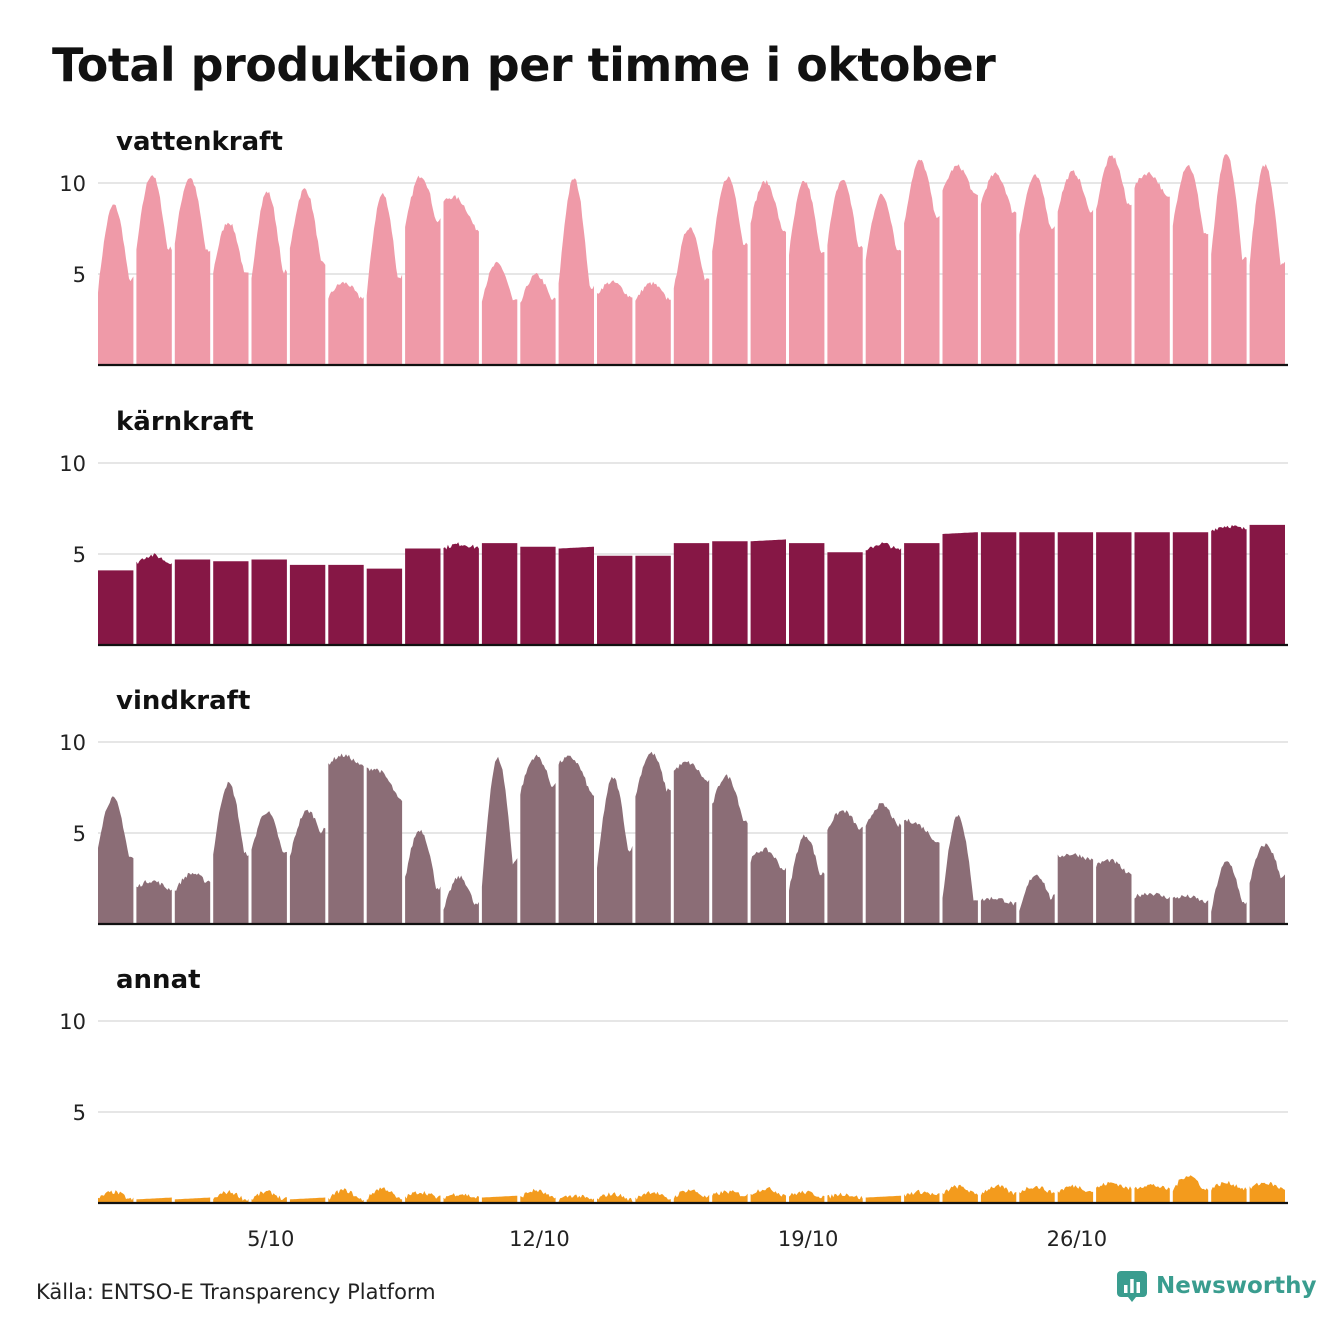 The image size is (1340, 1340). Describe the element at coordinates (1077, 1239) in the screenshot. I see `x-tick-label: 26/10` at that location.